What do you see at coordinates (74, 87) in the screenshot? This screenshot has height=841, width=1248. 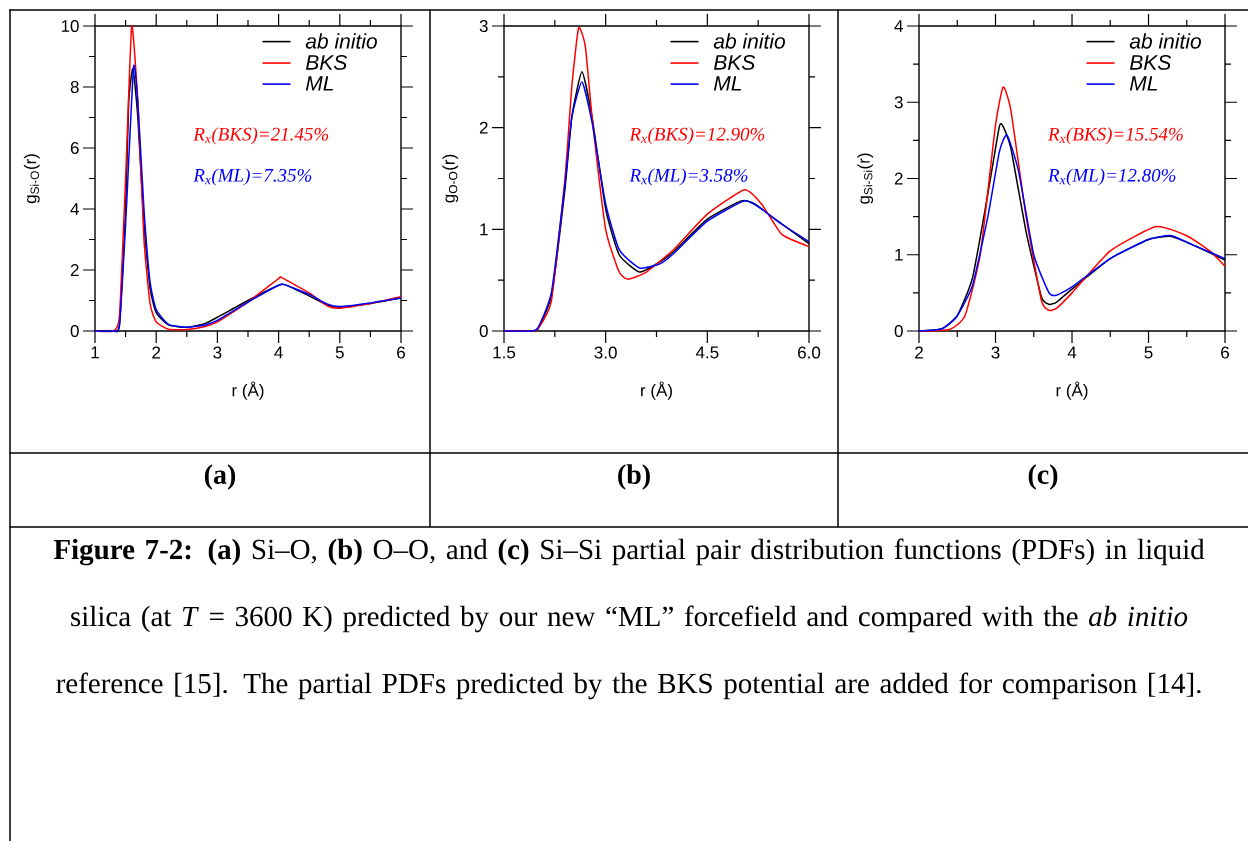 I see `y-tick-label: 8` at bounding box center [74, 87].